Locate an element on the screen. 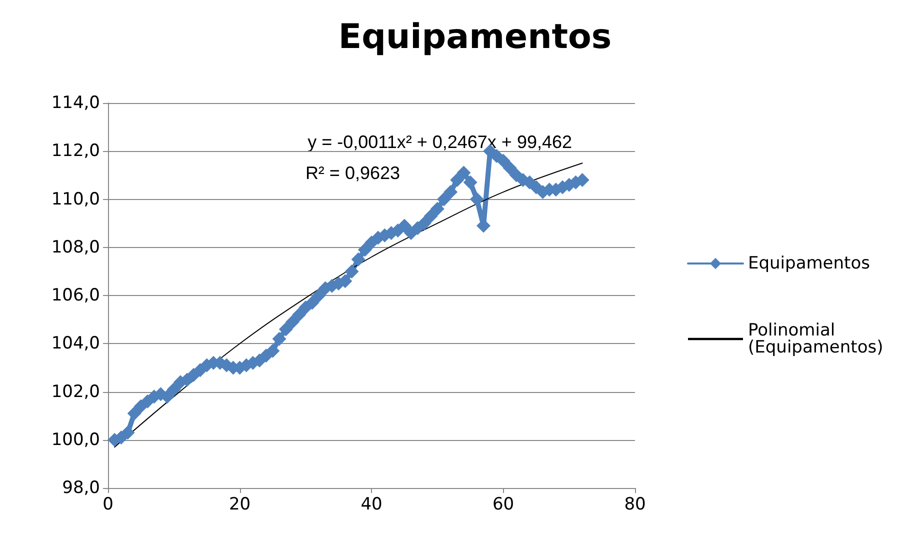 The width and height of the screenshot is (915, 545). x-tick-label: 0 is located at coordinates (108, 504).